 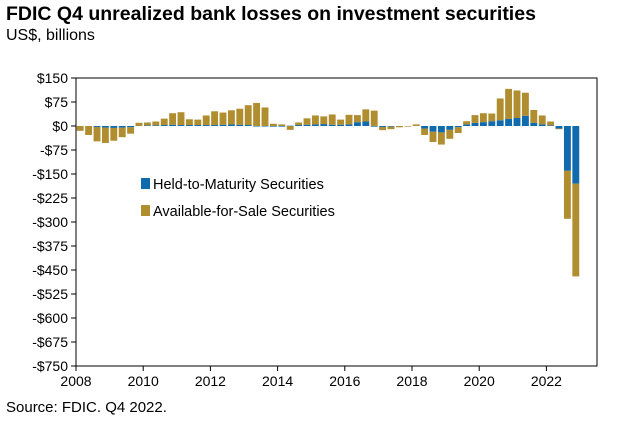 I want to click on y-tick-label: -$150, so click(x=50, y=174).